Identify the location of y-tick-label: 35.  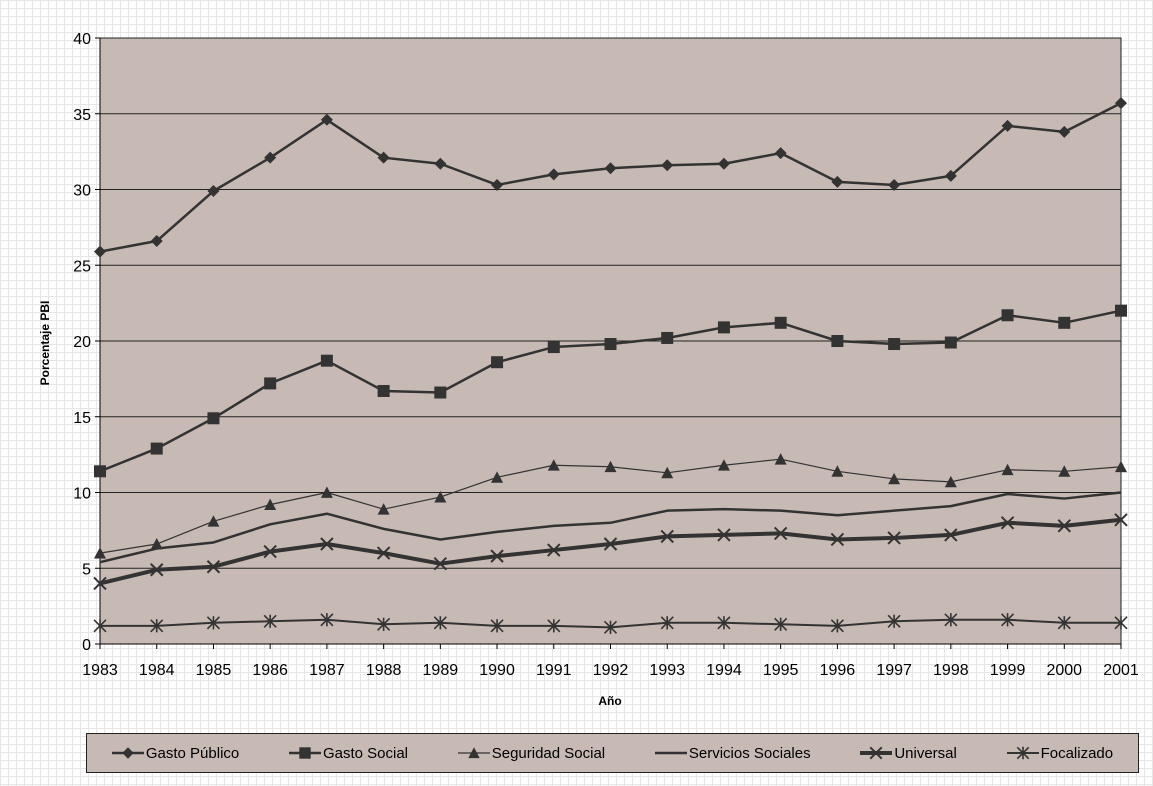
(82, 115).